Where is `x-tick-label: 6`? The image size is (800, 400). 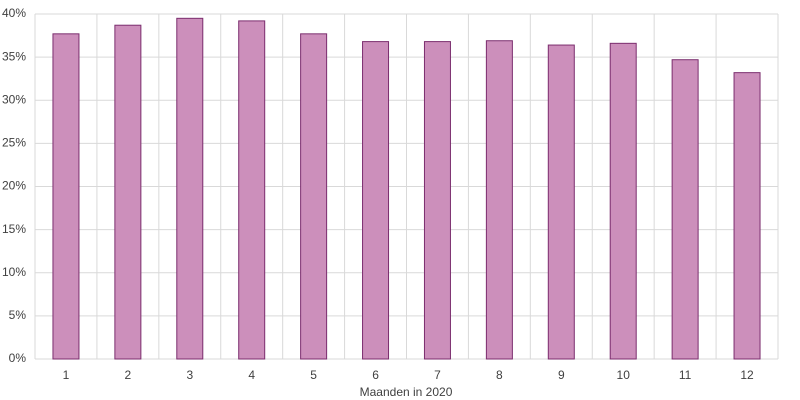 x-tick-label: 6 is located at coordinates (375, 375).